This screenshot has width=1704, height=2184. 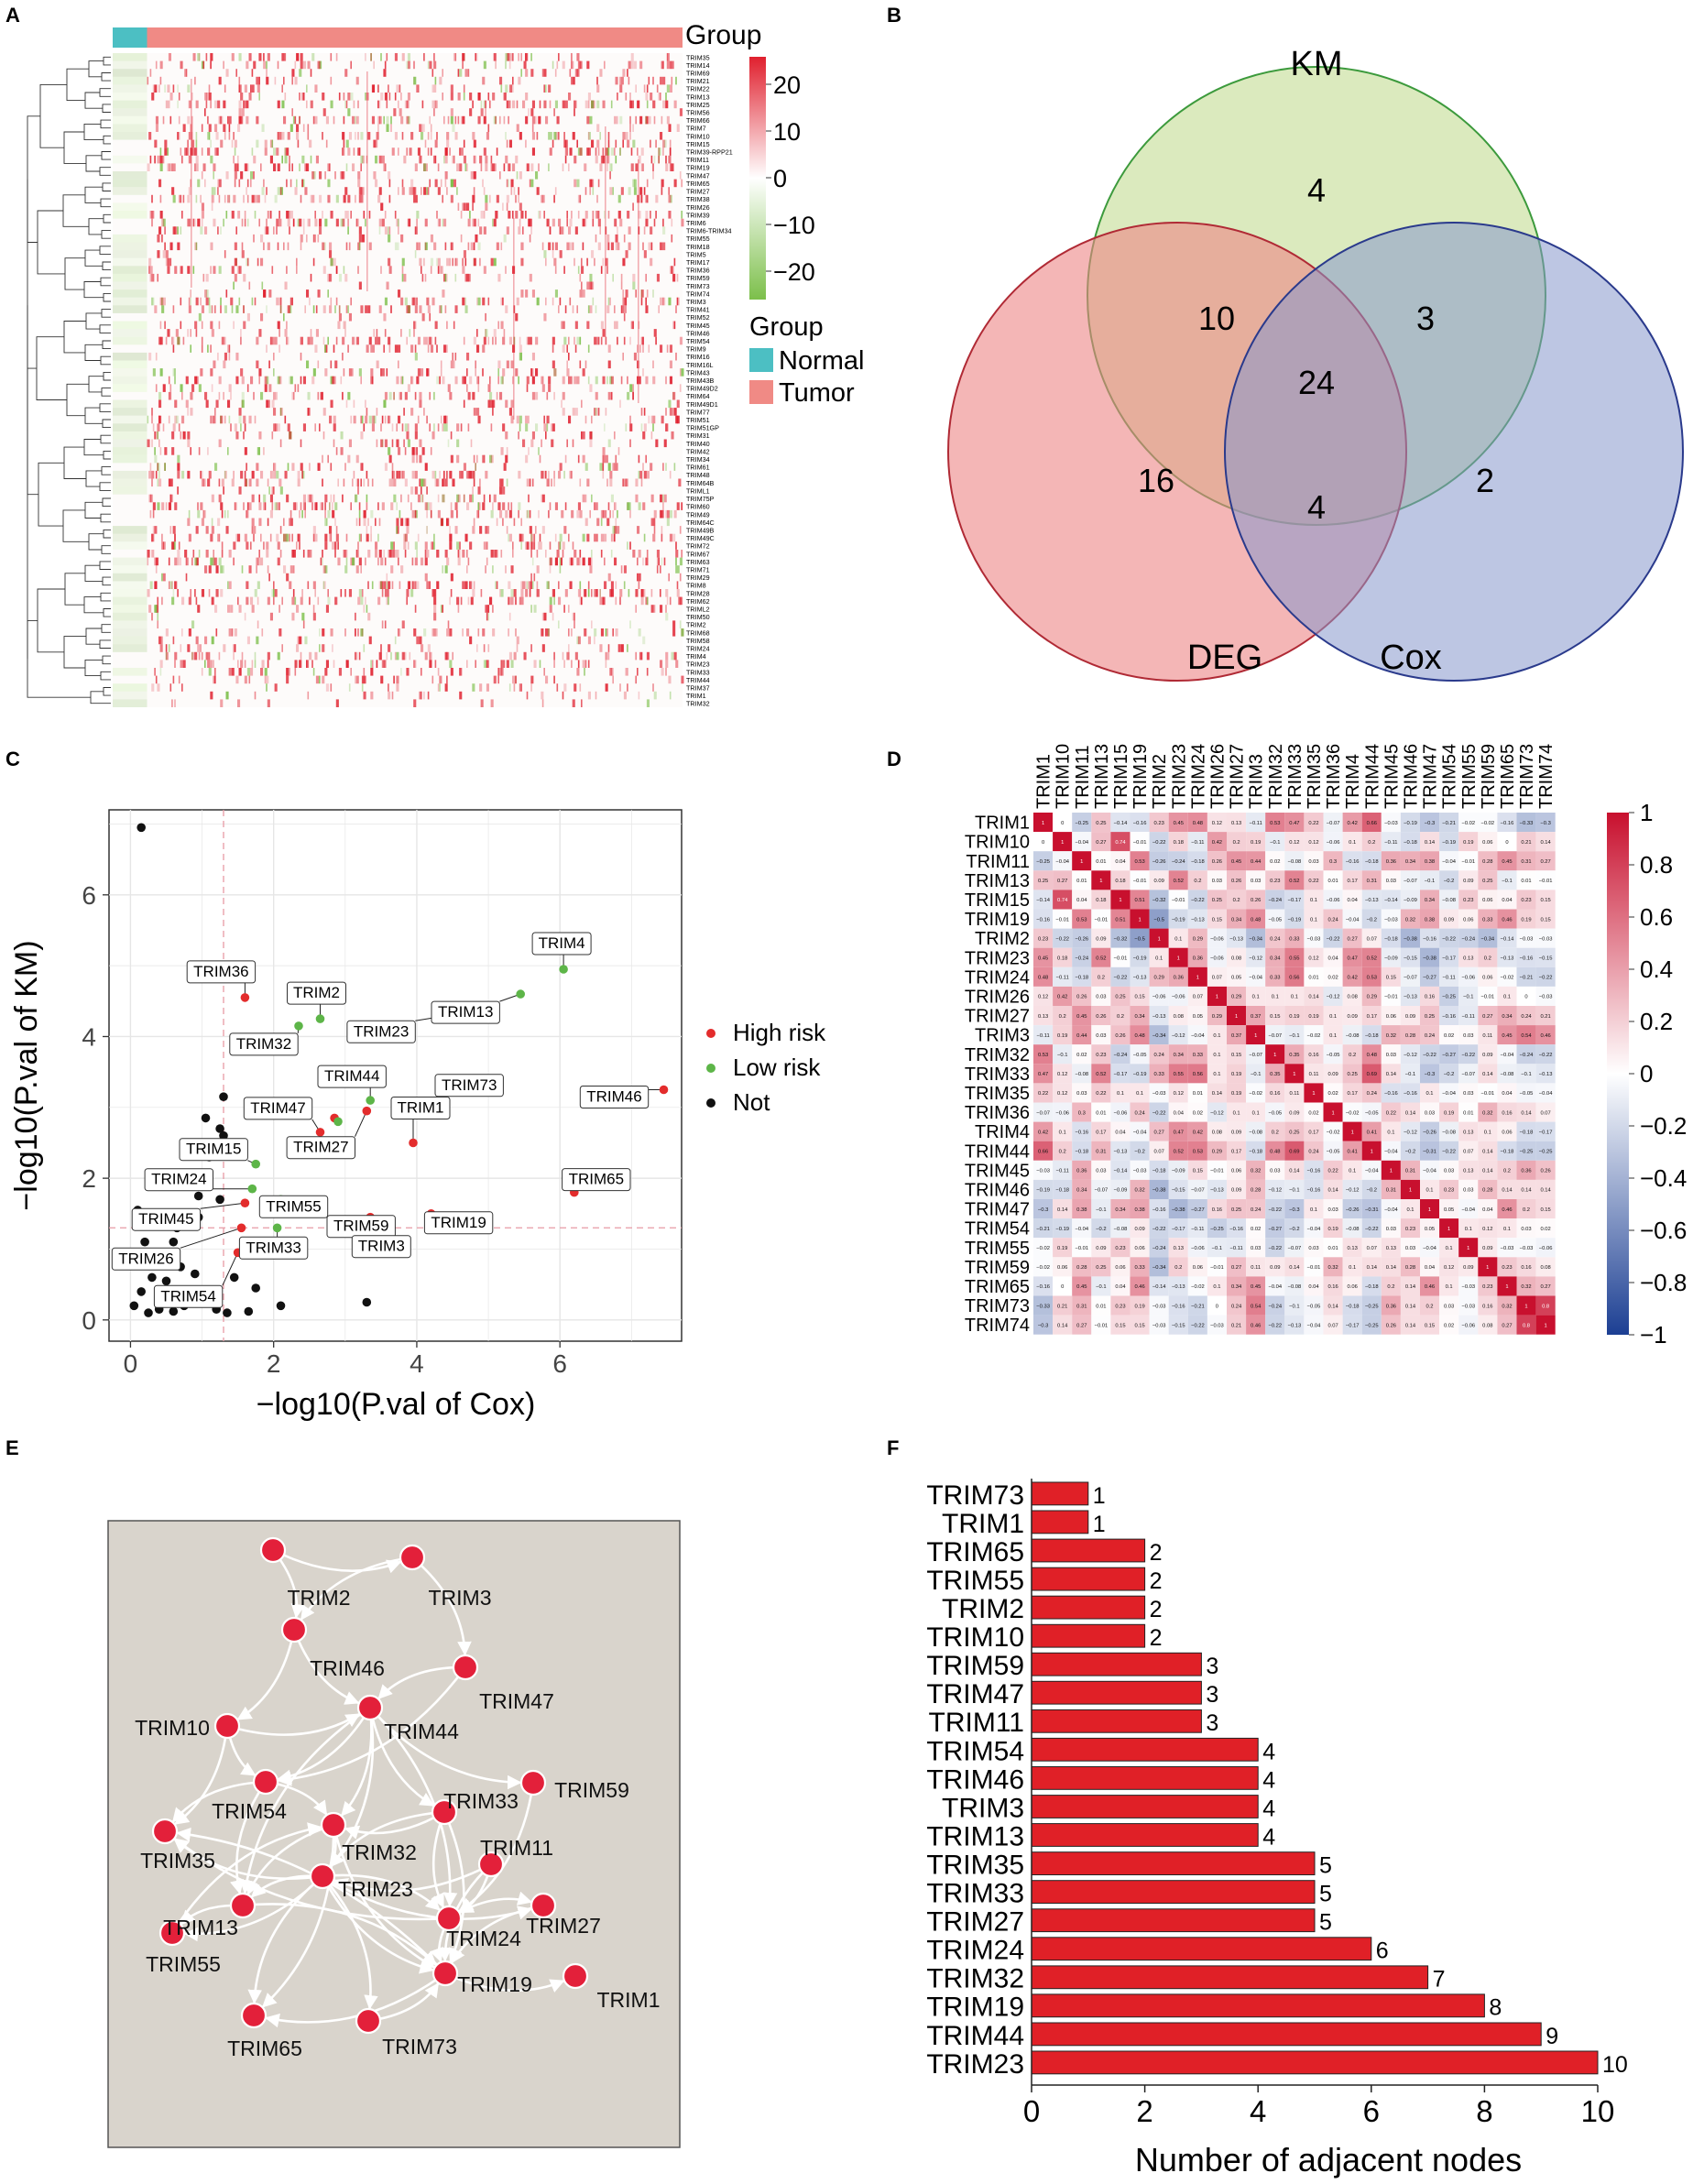 I want to click on correlation-value: −0.03, so click(x=1391, y=823).